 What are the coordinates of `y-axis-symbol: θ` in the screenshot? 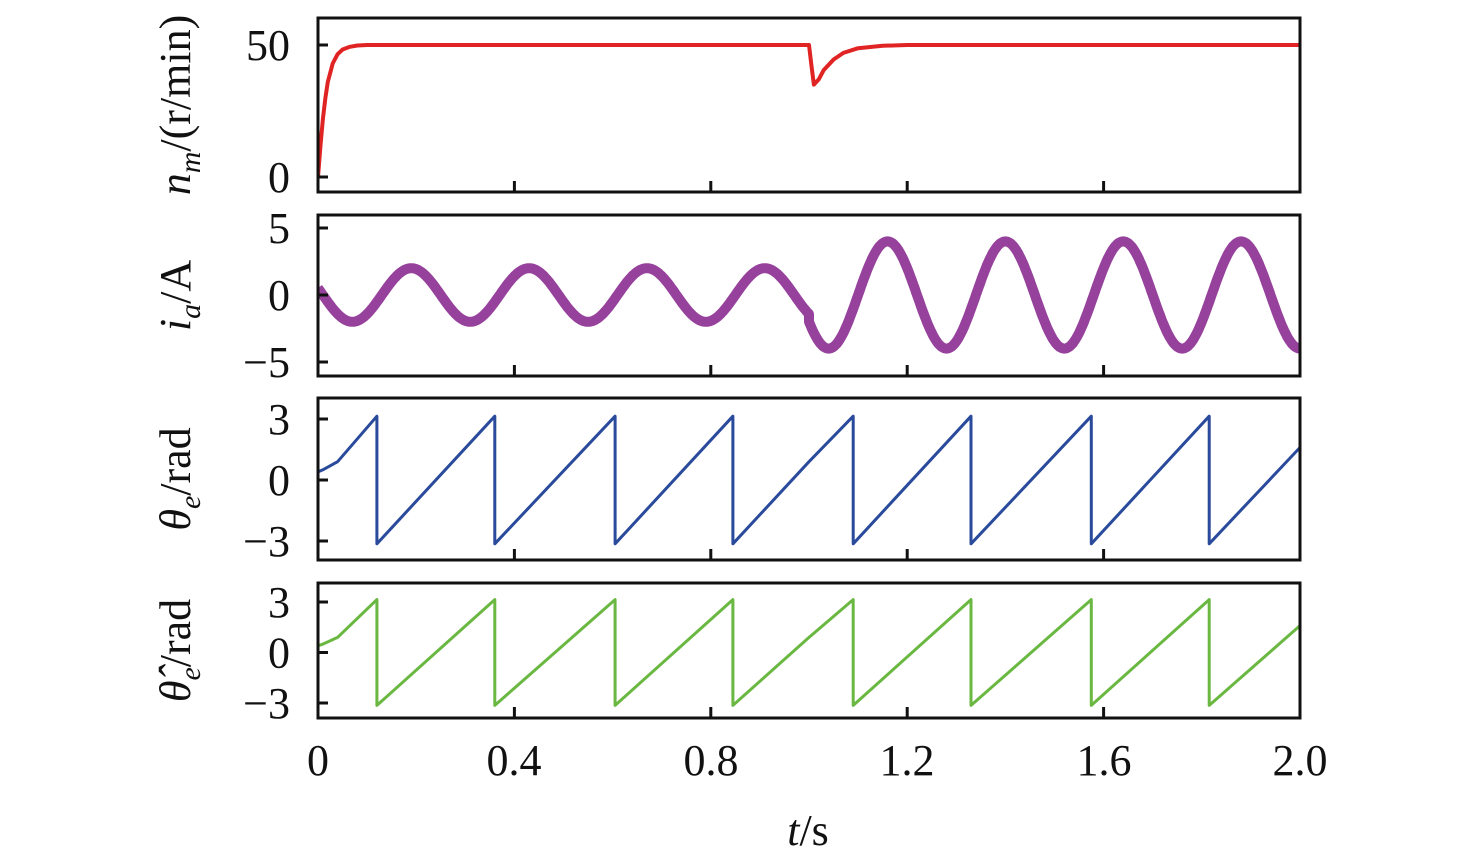 It's located at (175, 520).